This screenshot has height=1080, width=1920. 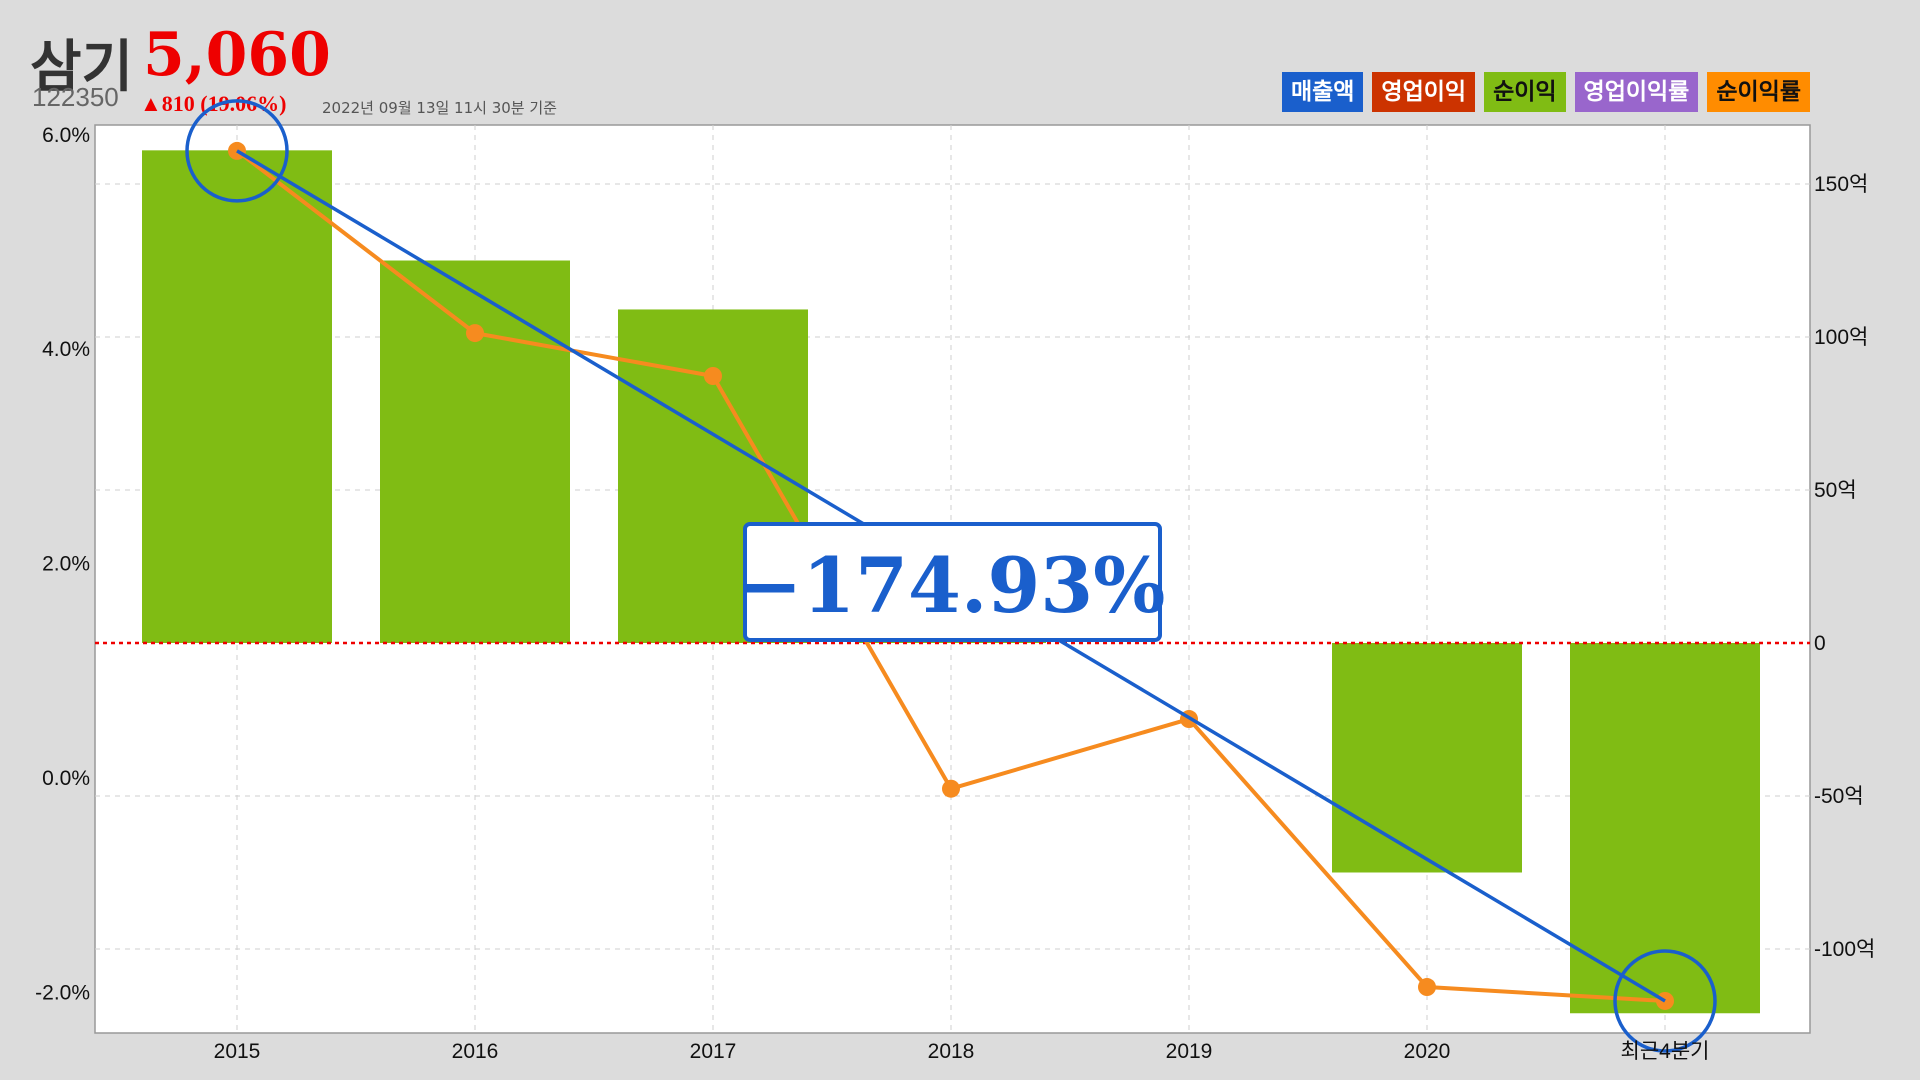 I want to click on left-tick-label: -2.0%, so click(x=62, y=992).